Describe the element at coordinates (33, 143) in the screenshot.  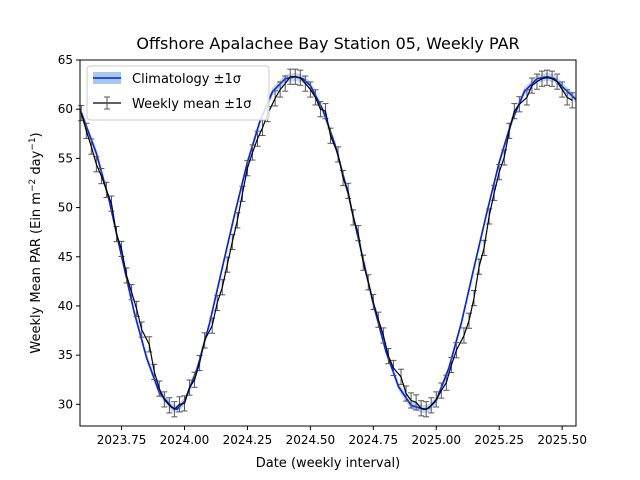
I see `y-axis-label-exp2: −1` at that location.